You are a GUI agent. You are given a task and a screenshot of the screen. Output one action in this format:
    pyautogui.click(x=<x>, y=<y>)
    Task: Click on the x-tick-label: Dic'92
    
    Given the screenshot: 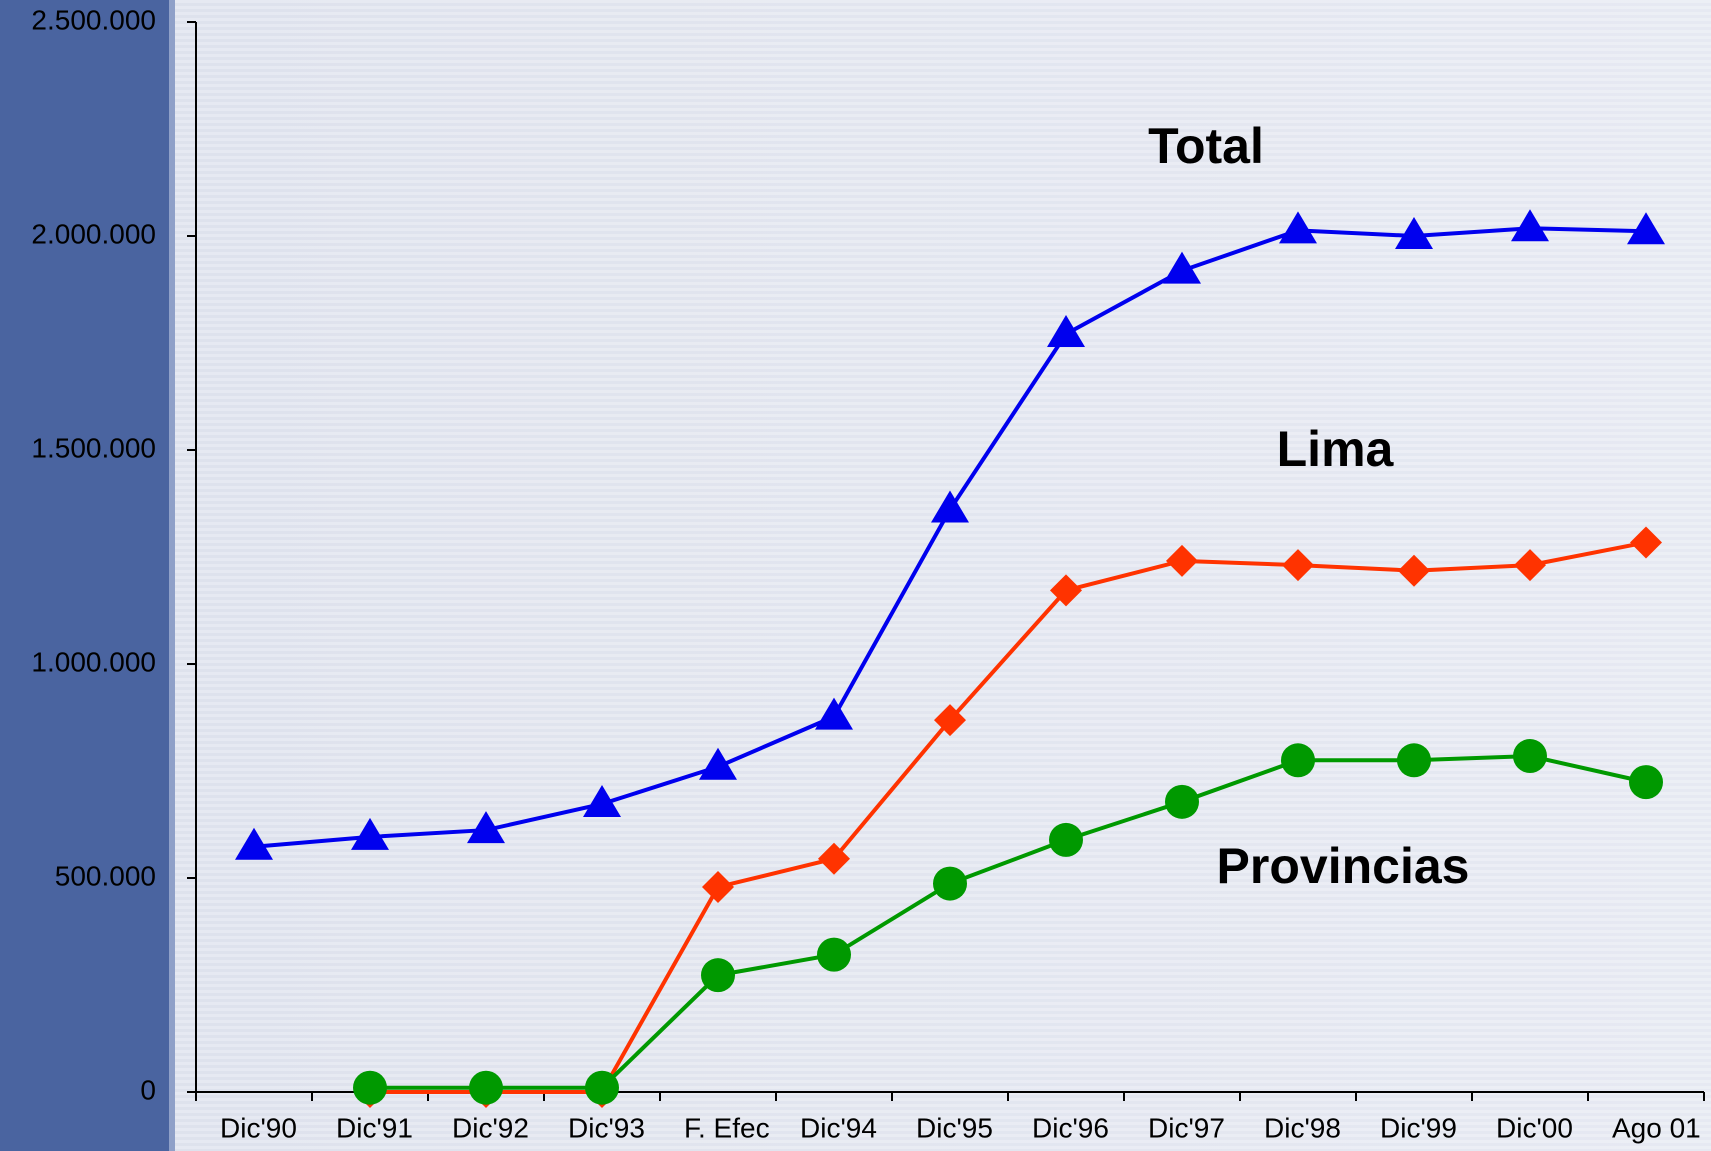 What is the action you would take?
    pyautogui.click(x=490, y=1127)
    